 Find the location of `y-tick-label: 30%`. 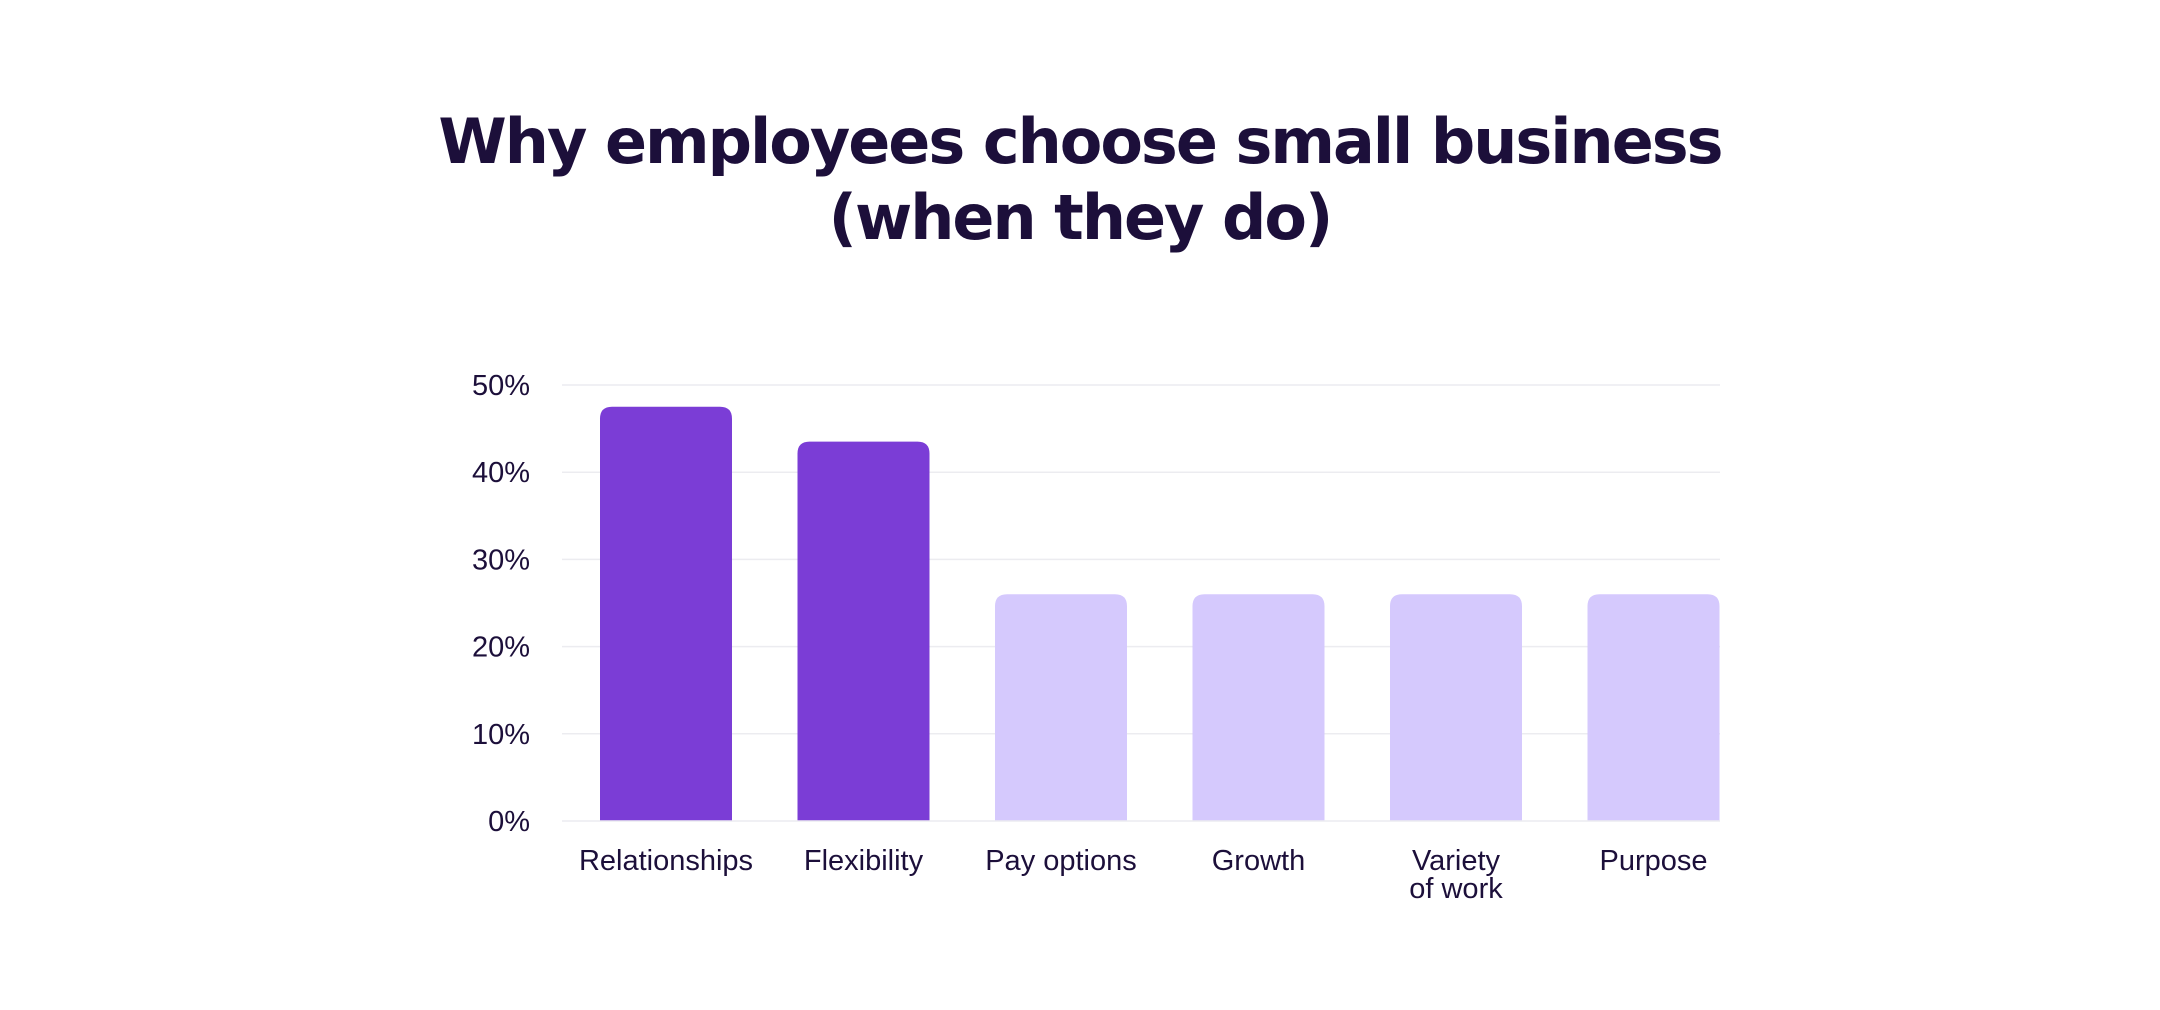

y-tick-label: 30% is located at coordinates (501, 560).